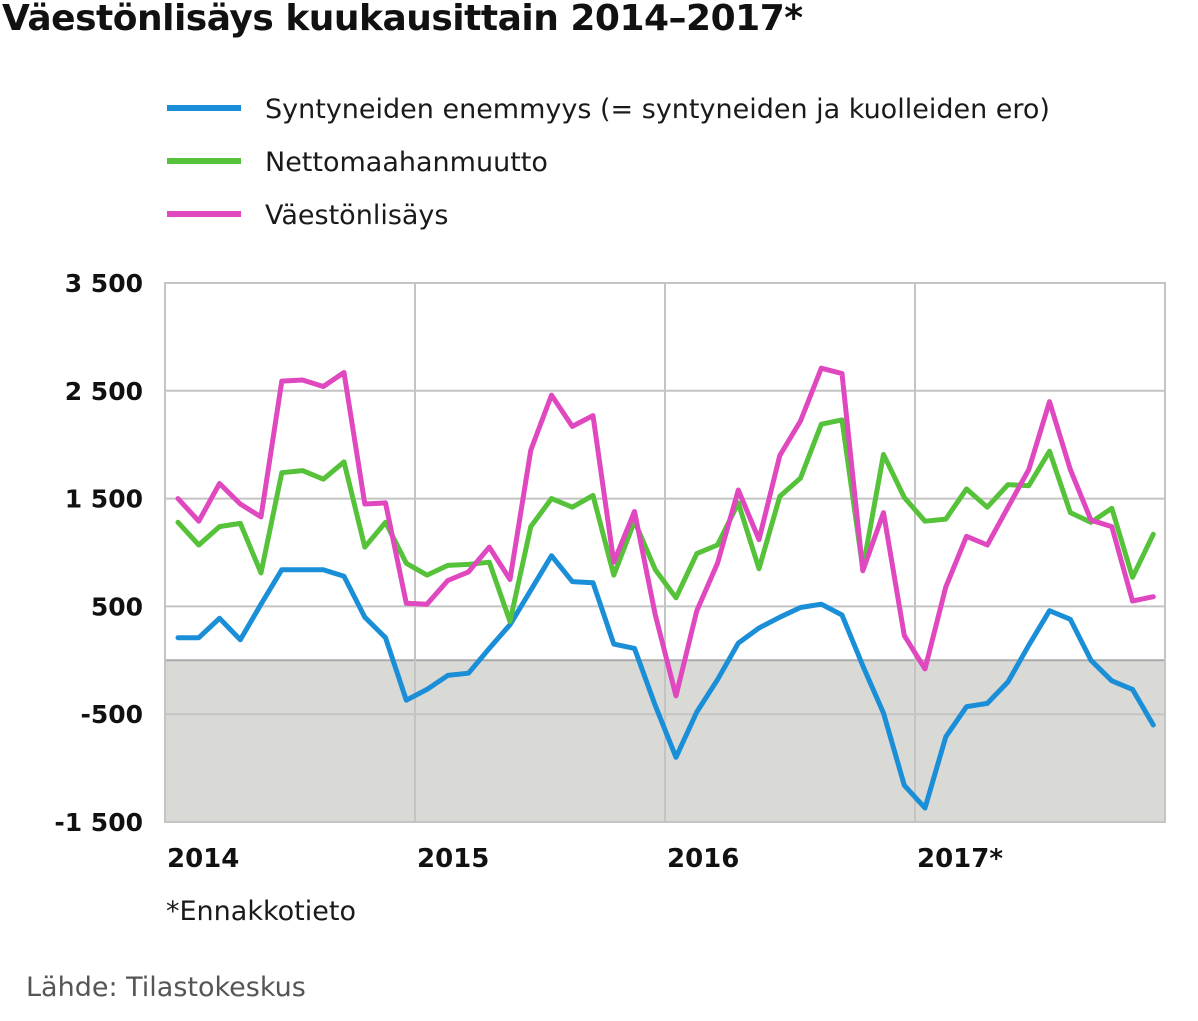 The height and width of the screenshot is (1021, 1198). What do you see at coordinates (356, 215) in the screenshot?
I see `legend-label: Väestönlisäys` at bounding box center [356, 215].